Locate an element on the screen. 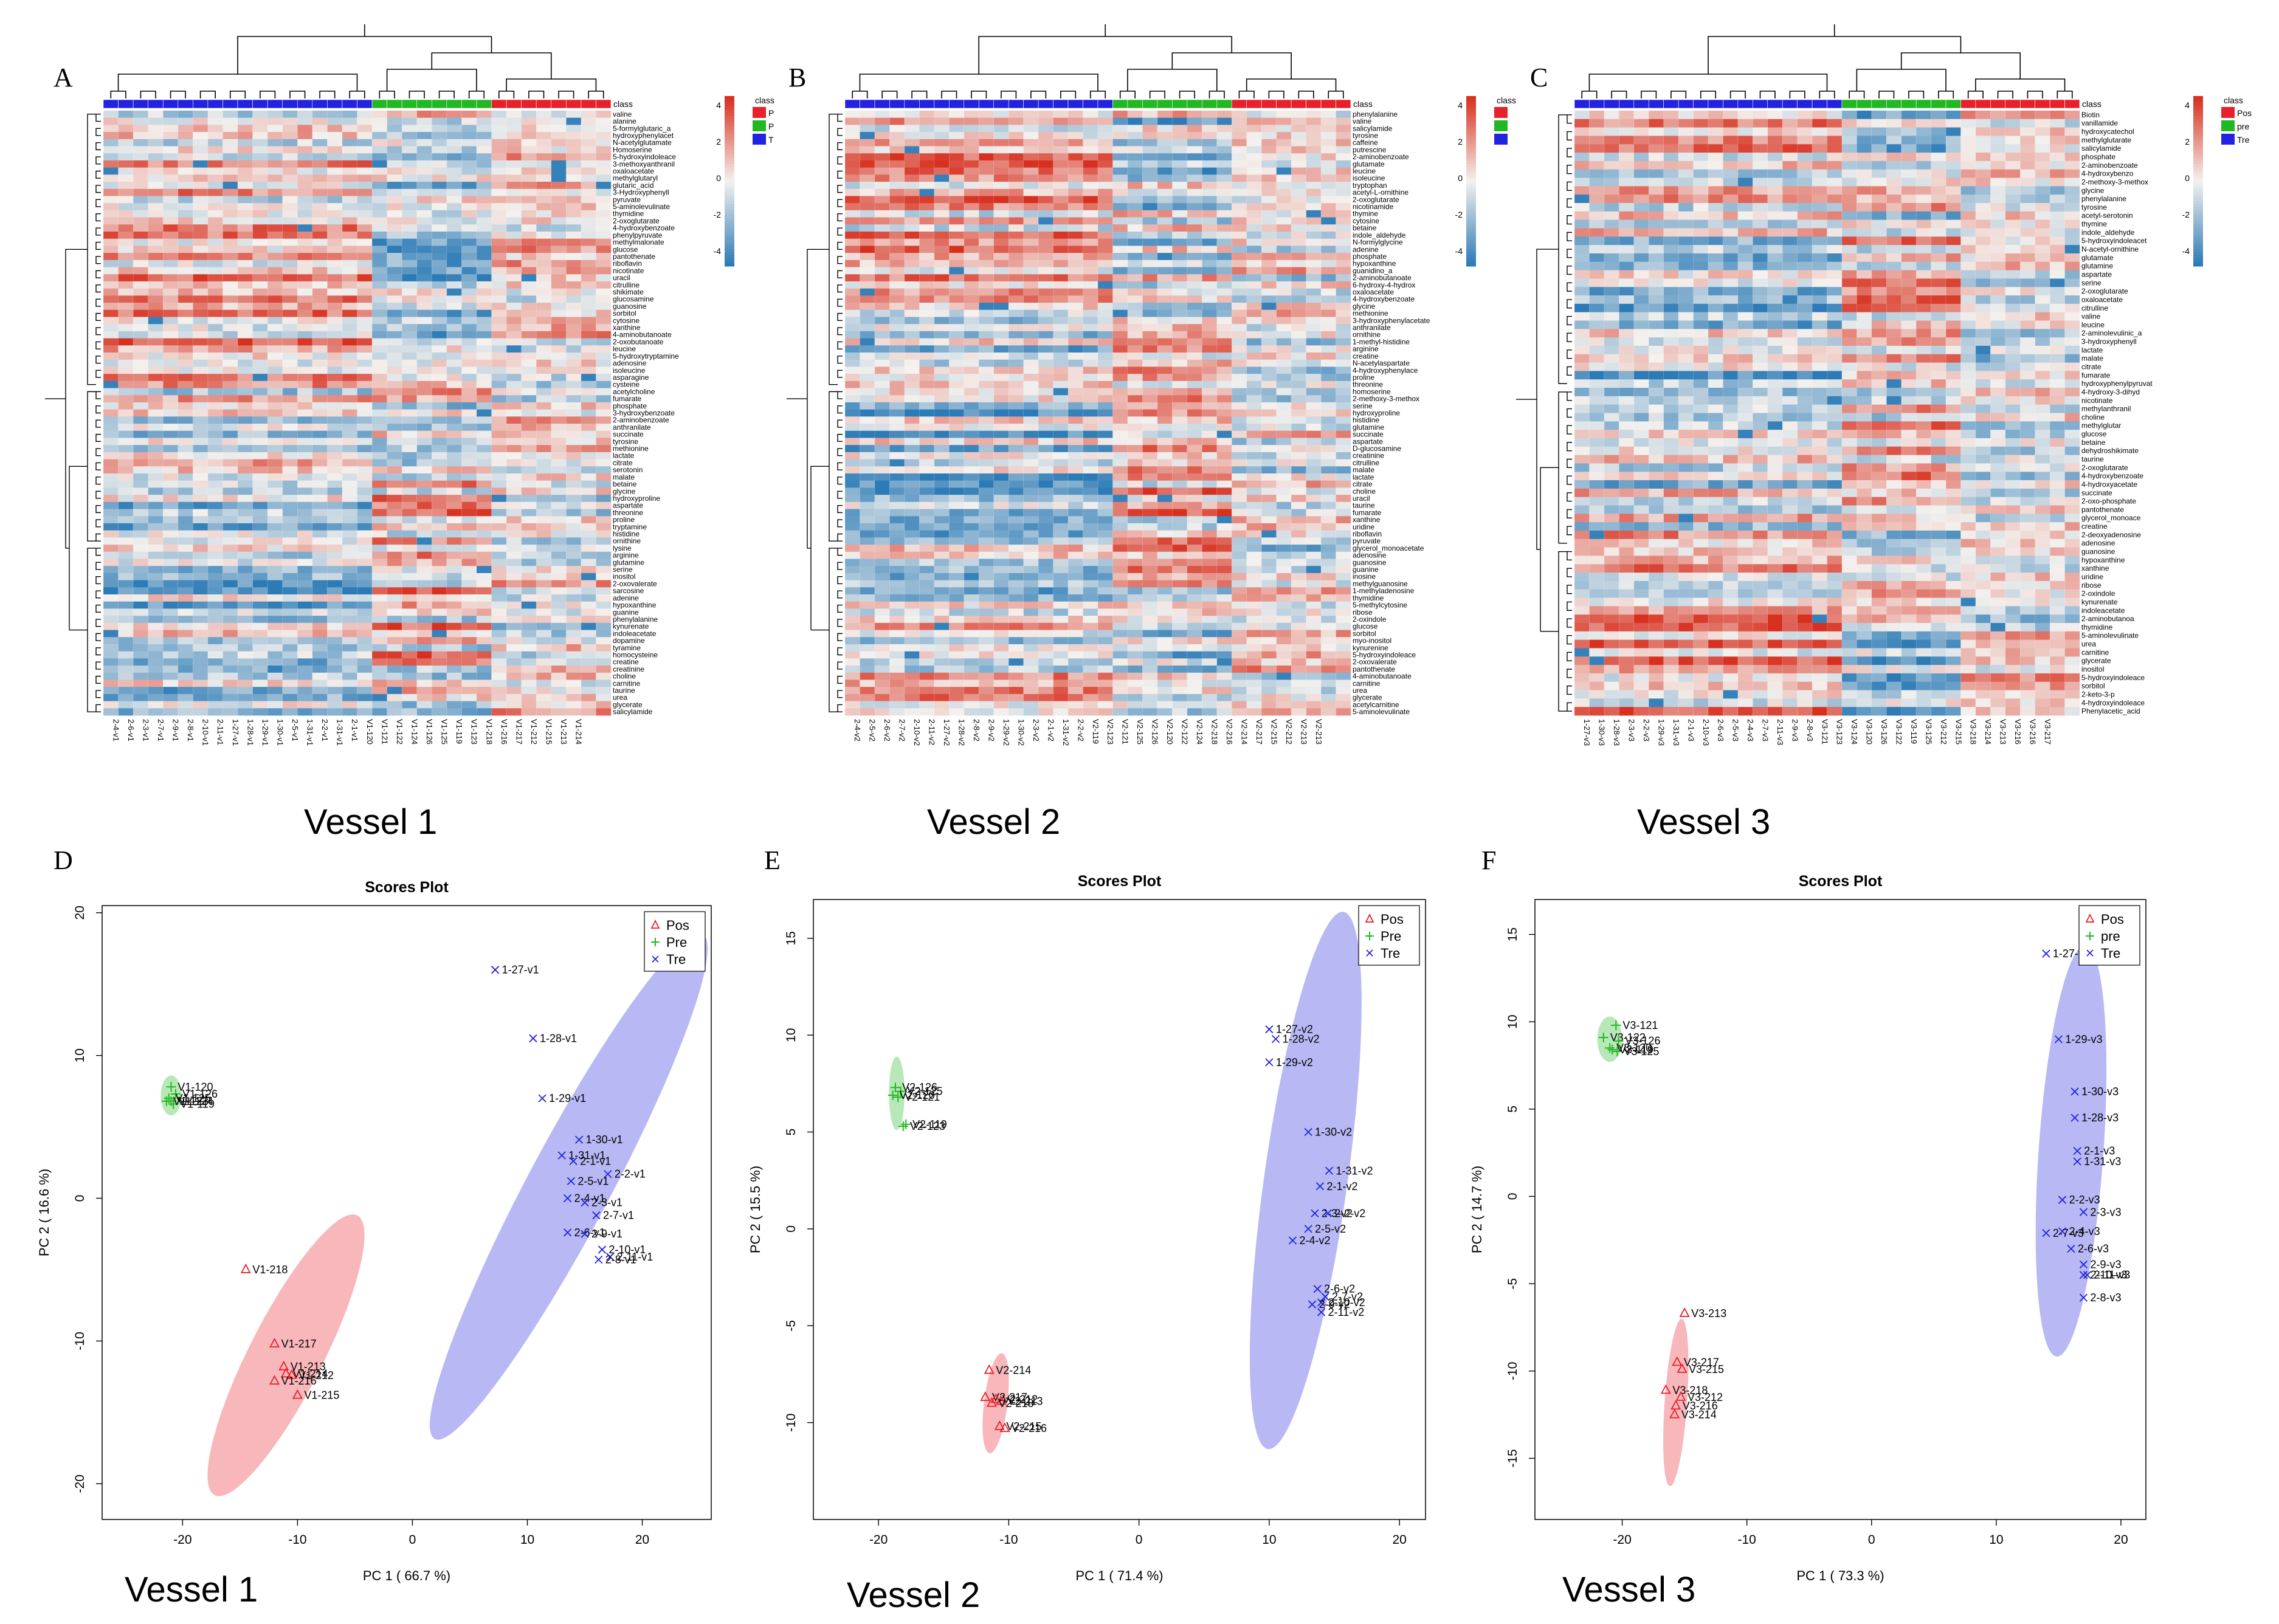  row-label: 2-oxoglutarate is located at coordinates (636, 220).